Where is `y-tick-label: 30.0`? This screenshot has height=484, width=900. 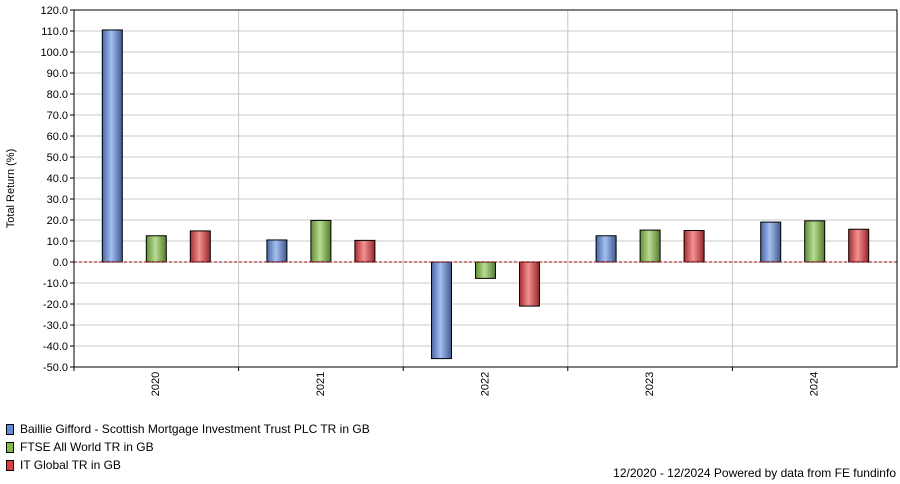
y-tick-label: 30.0 is located at coordinates (57, 200).